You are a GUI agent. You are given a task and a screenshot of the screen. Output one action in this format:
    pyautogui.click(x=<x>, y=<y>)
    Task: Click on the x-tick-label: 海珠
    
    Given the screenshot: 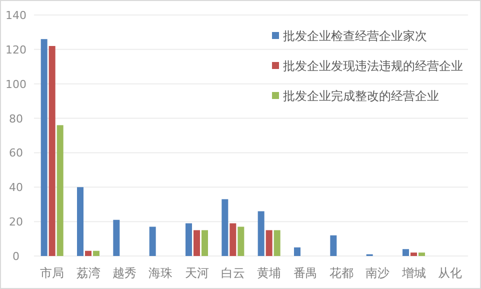 What is the action you would take?
    pyautogui.click(x=160, y=273)
    